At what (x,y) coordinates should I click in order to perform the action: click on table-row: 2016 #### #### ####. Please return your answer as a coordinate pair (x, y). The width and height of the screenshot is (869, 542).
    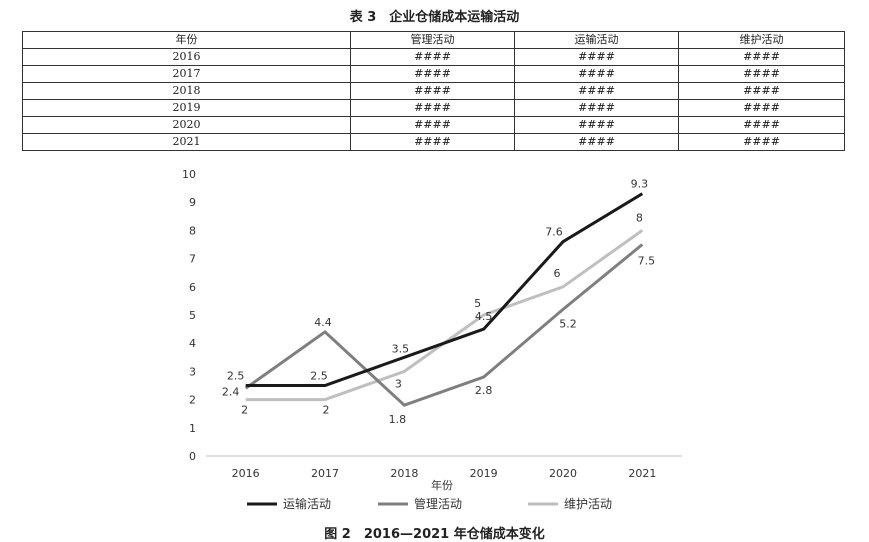
    Looking at the image, I should click on (433, 57).